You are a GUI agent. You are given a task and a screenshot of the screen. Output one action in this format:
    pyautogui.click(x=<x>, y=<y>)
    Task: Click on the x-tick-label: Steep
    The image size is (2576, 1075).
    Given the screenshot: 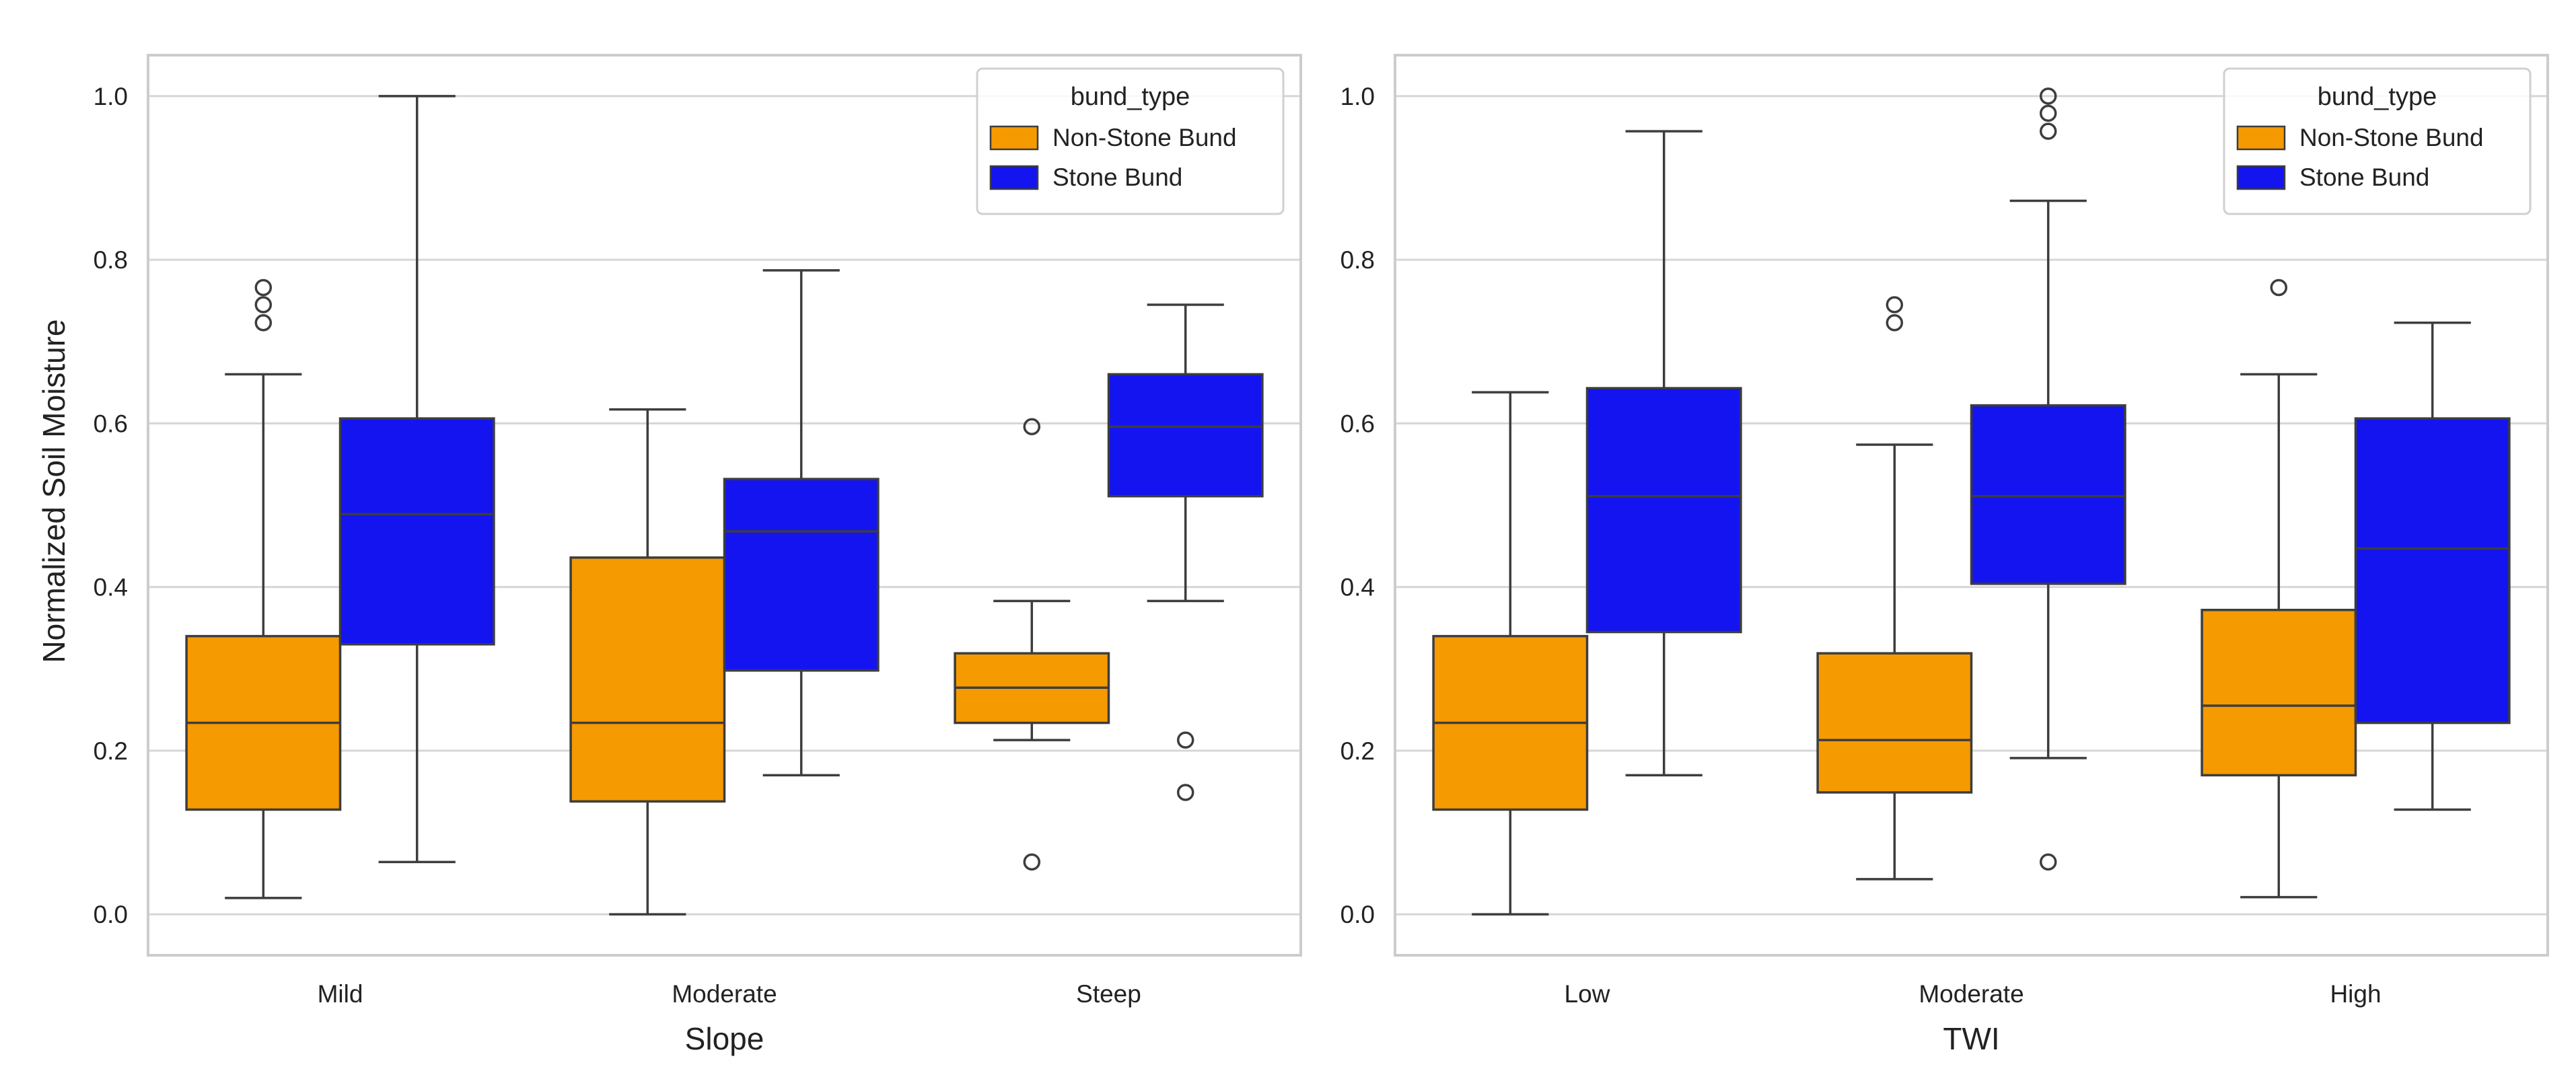 What is the action you would take?
    pyautogui.click(x=1108, y=994)
    